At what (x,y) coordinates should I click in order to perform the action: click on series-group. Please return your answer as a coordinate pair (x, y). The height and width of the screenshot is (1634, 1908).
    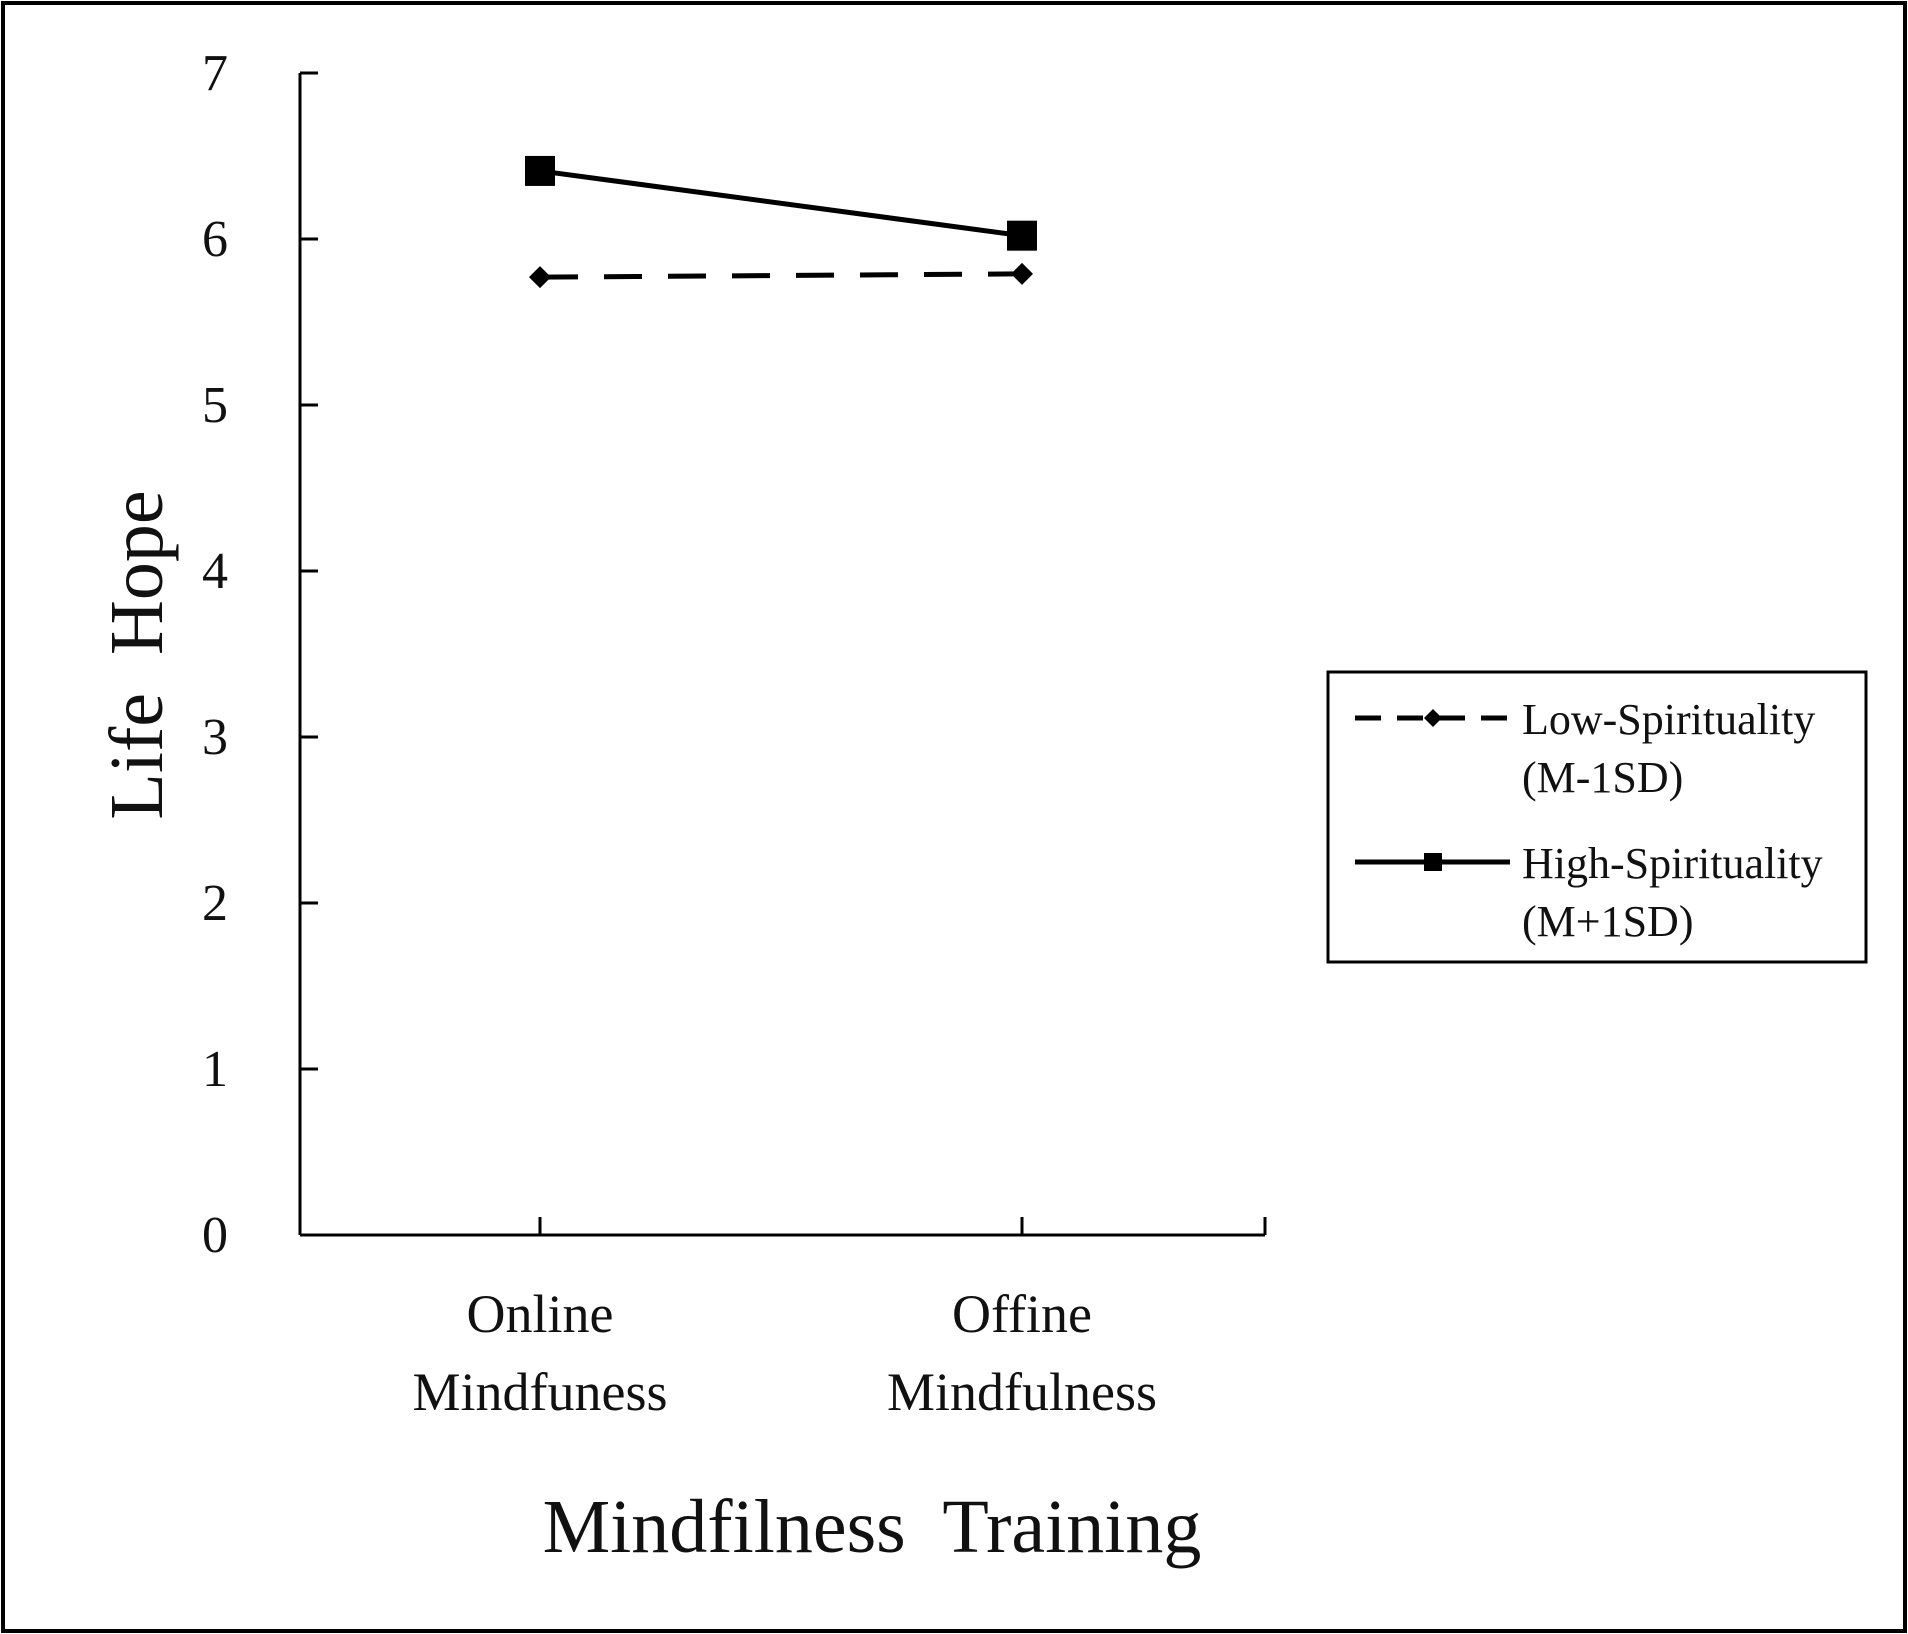
    Looking at the image, I should click on (781, 222).